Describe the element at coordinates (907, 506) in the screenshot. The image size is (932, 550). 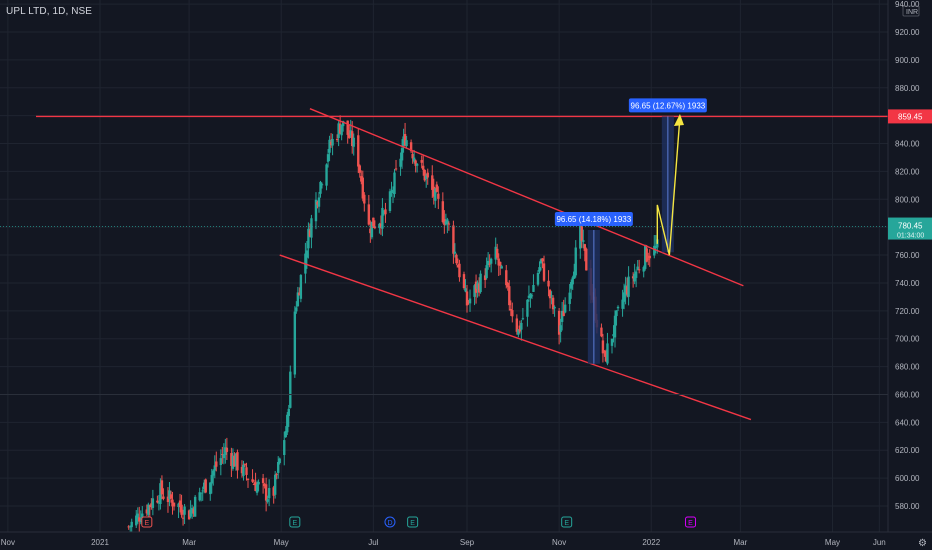
I see `price-tick-label: 580.00` at that location.